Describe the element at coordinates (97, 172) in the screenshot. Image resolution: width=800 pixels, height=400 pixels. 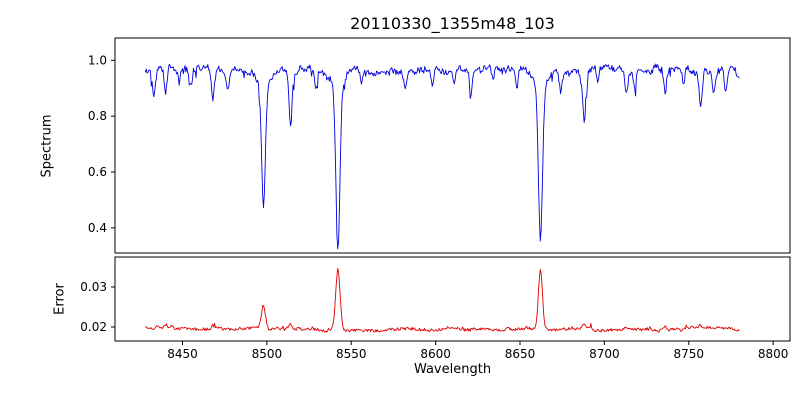
I see `ytick-label-spectrum: 0.6` at that location.